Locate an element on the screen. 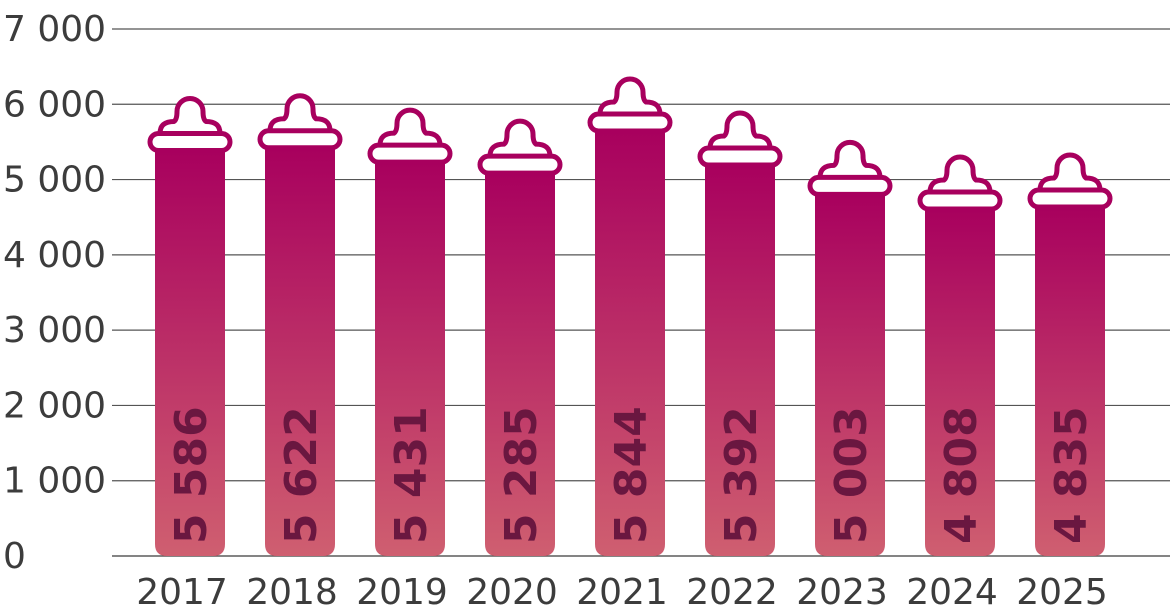 The width and height of the screenshot is (1176, 611). y-tick-label: 5 000 is located at coordinates (54, 180).